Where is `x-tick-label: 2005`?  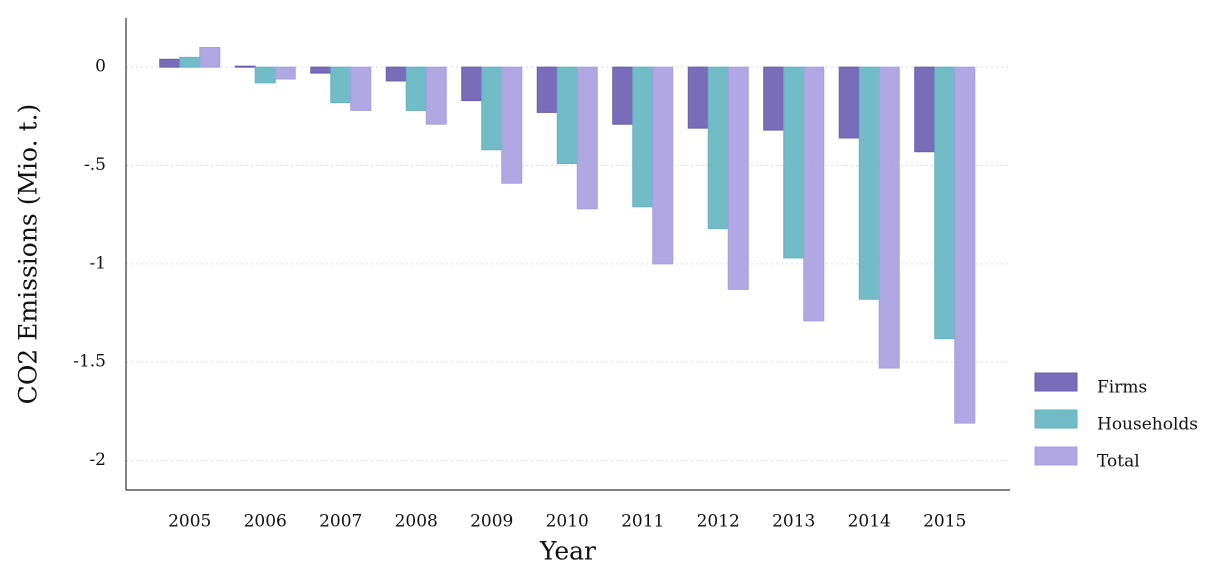 x-tick-label: 2005 is located at coordinates (189, 522).